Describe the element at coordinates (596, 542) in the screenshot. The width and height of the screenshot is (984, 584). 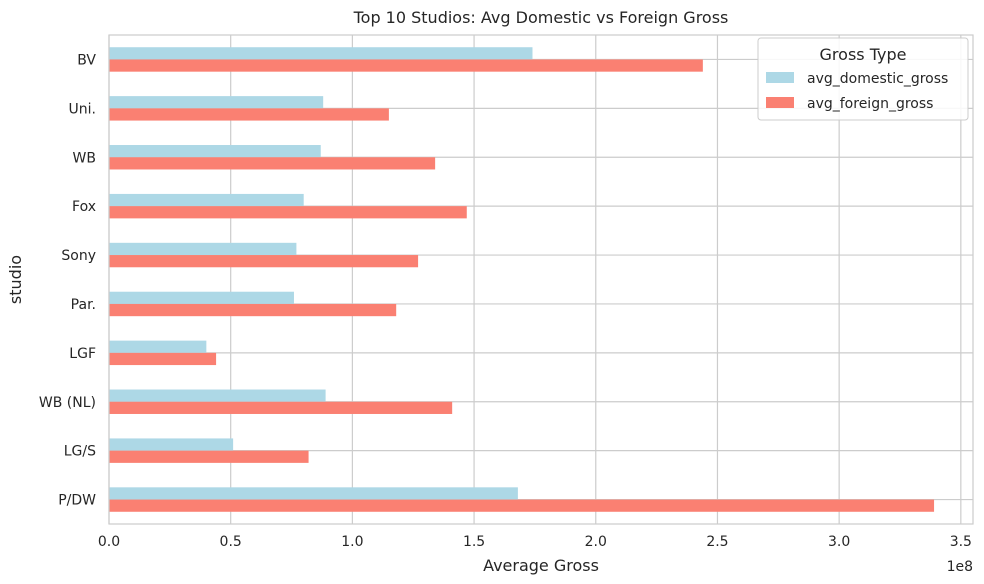
I see `x-tick-label: 2.0` at that location.